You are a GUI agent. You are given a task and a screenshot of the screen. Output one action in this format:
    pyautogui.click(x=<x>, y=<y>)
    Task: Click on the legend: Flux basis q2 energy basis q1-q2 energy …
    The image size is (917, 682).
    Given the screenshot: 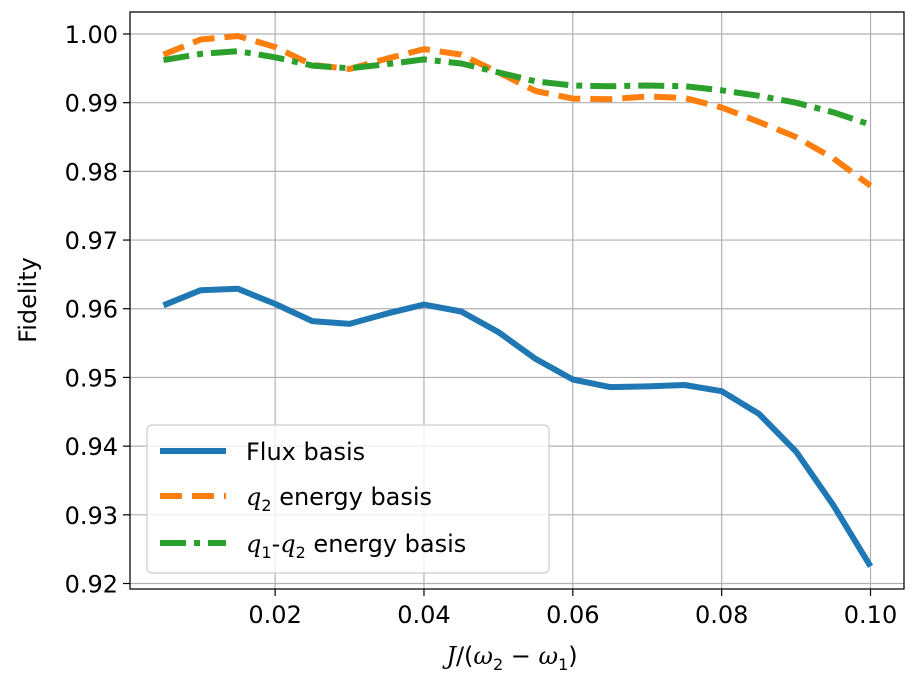 What is the action you would take?
    pyautogui.click(x=348, y=499)
    